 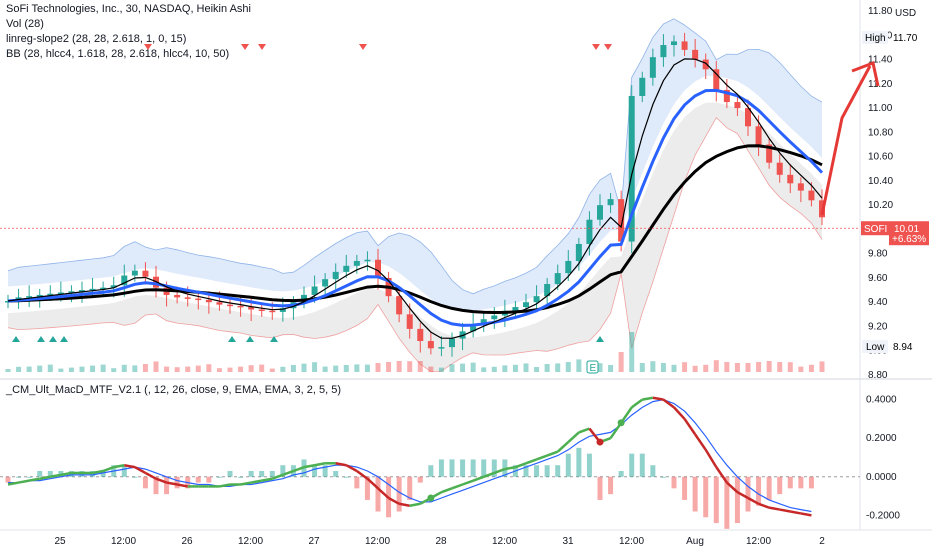 I want to click on price-tick-label: 11.40, so click(x=880, y=60).